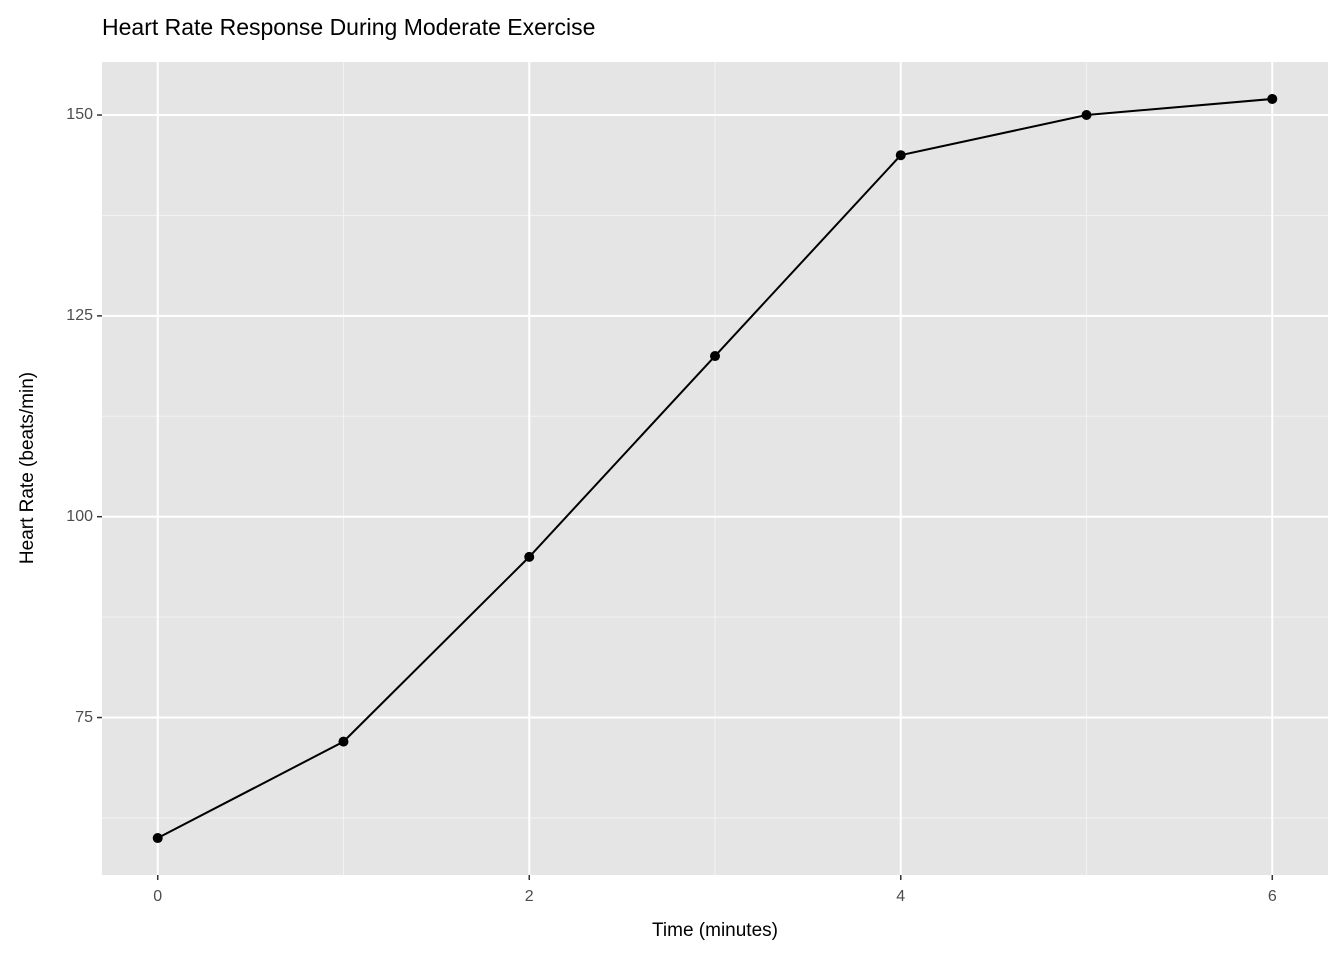 The height and width of the screenshot is (960, 1344). I want to click on y-tick-label: 150, so click(79, 114).